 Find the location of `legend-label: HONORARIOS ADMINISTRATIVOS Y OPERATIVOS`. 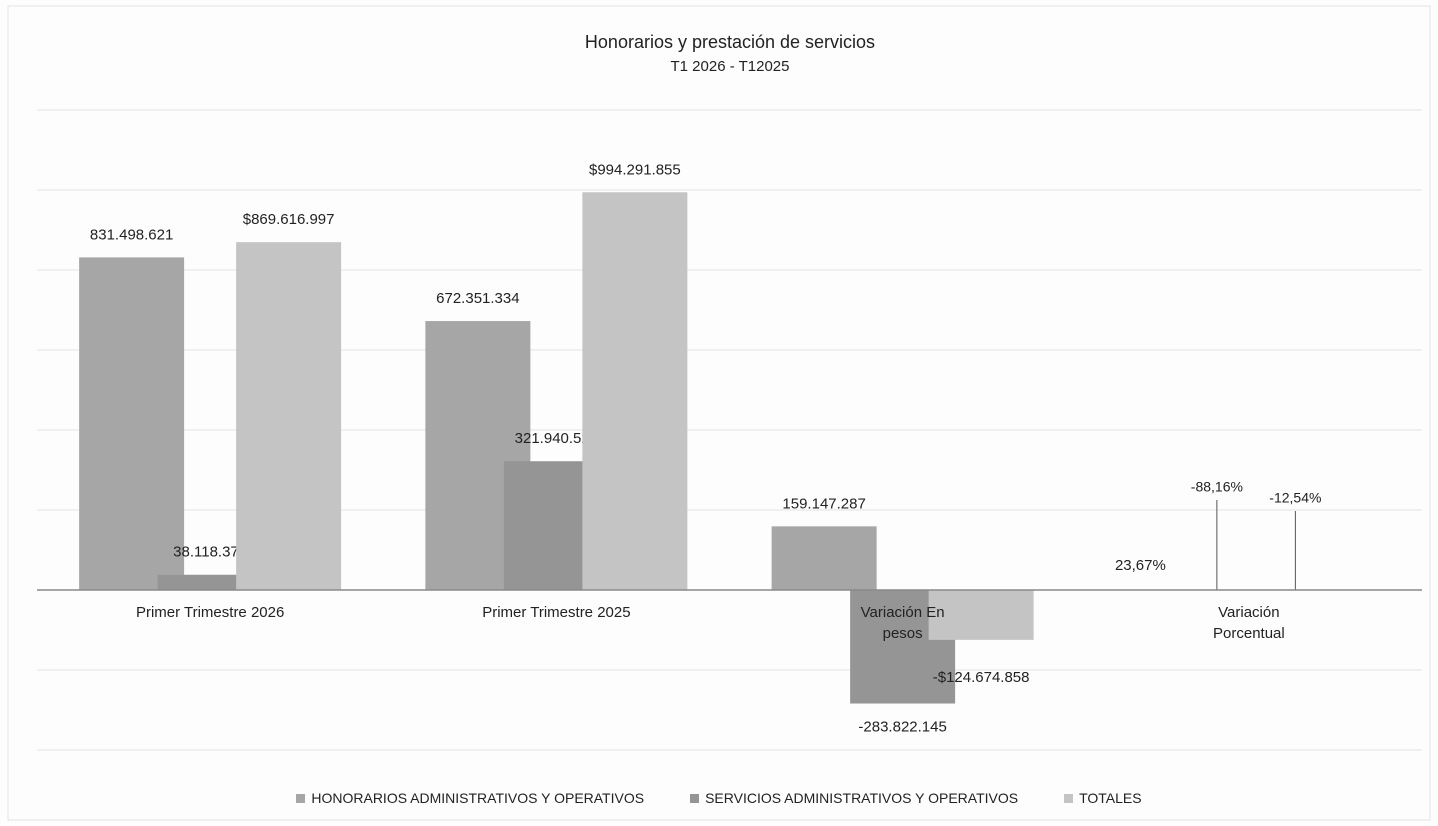

legend-label: HONORARIOS ADMINISTRATIVOS Y OPERATIVOS is located at coordinates (478, 798).